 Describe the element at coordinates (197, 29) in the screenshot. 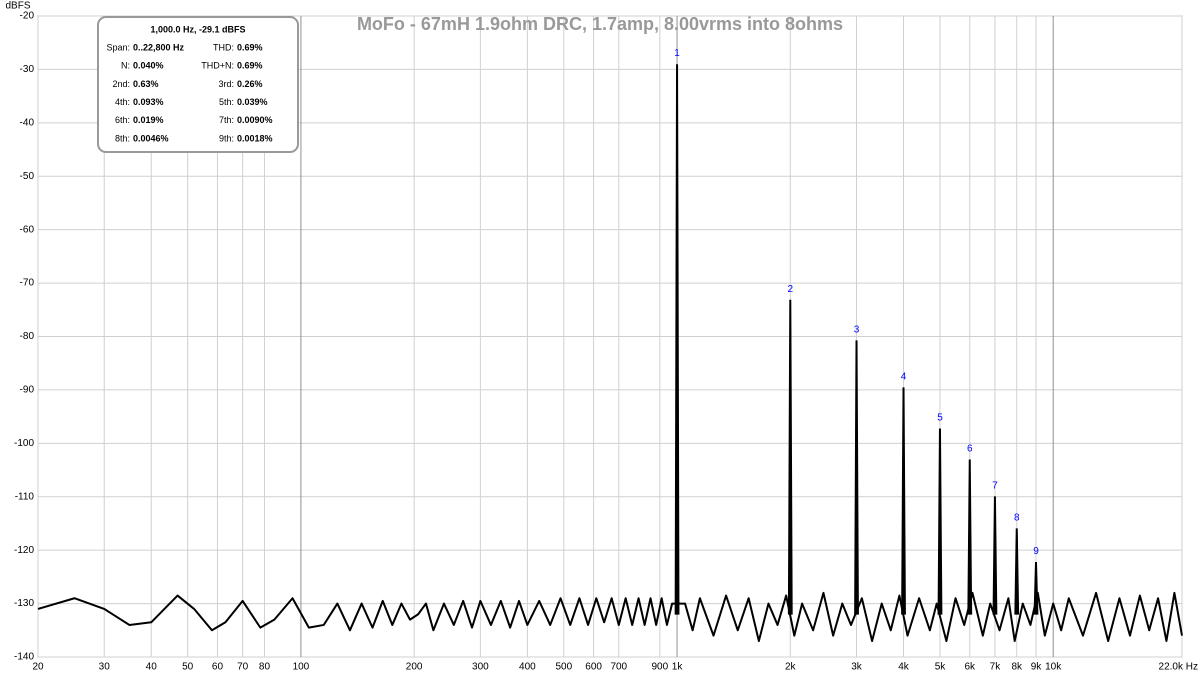

I see `info-title: 1,000.0 Hz, -29.1 dBFS` at that location.